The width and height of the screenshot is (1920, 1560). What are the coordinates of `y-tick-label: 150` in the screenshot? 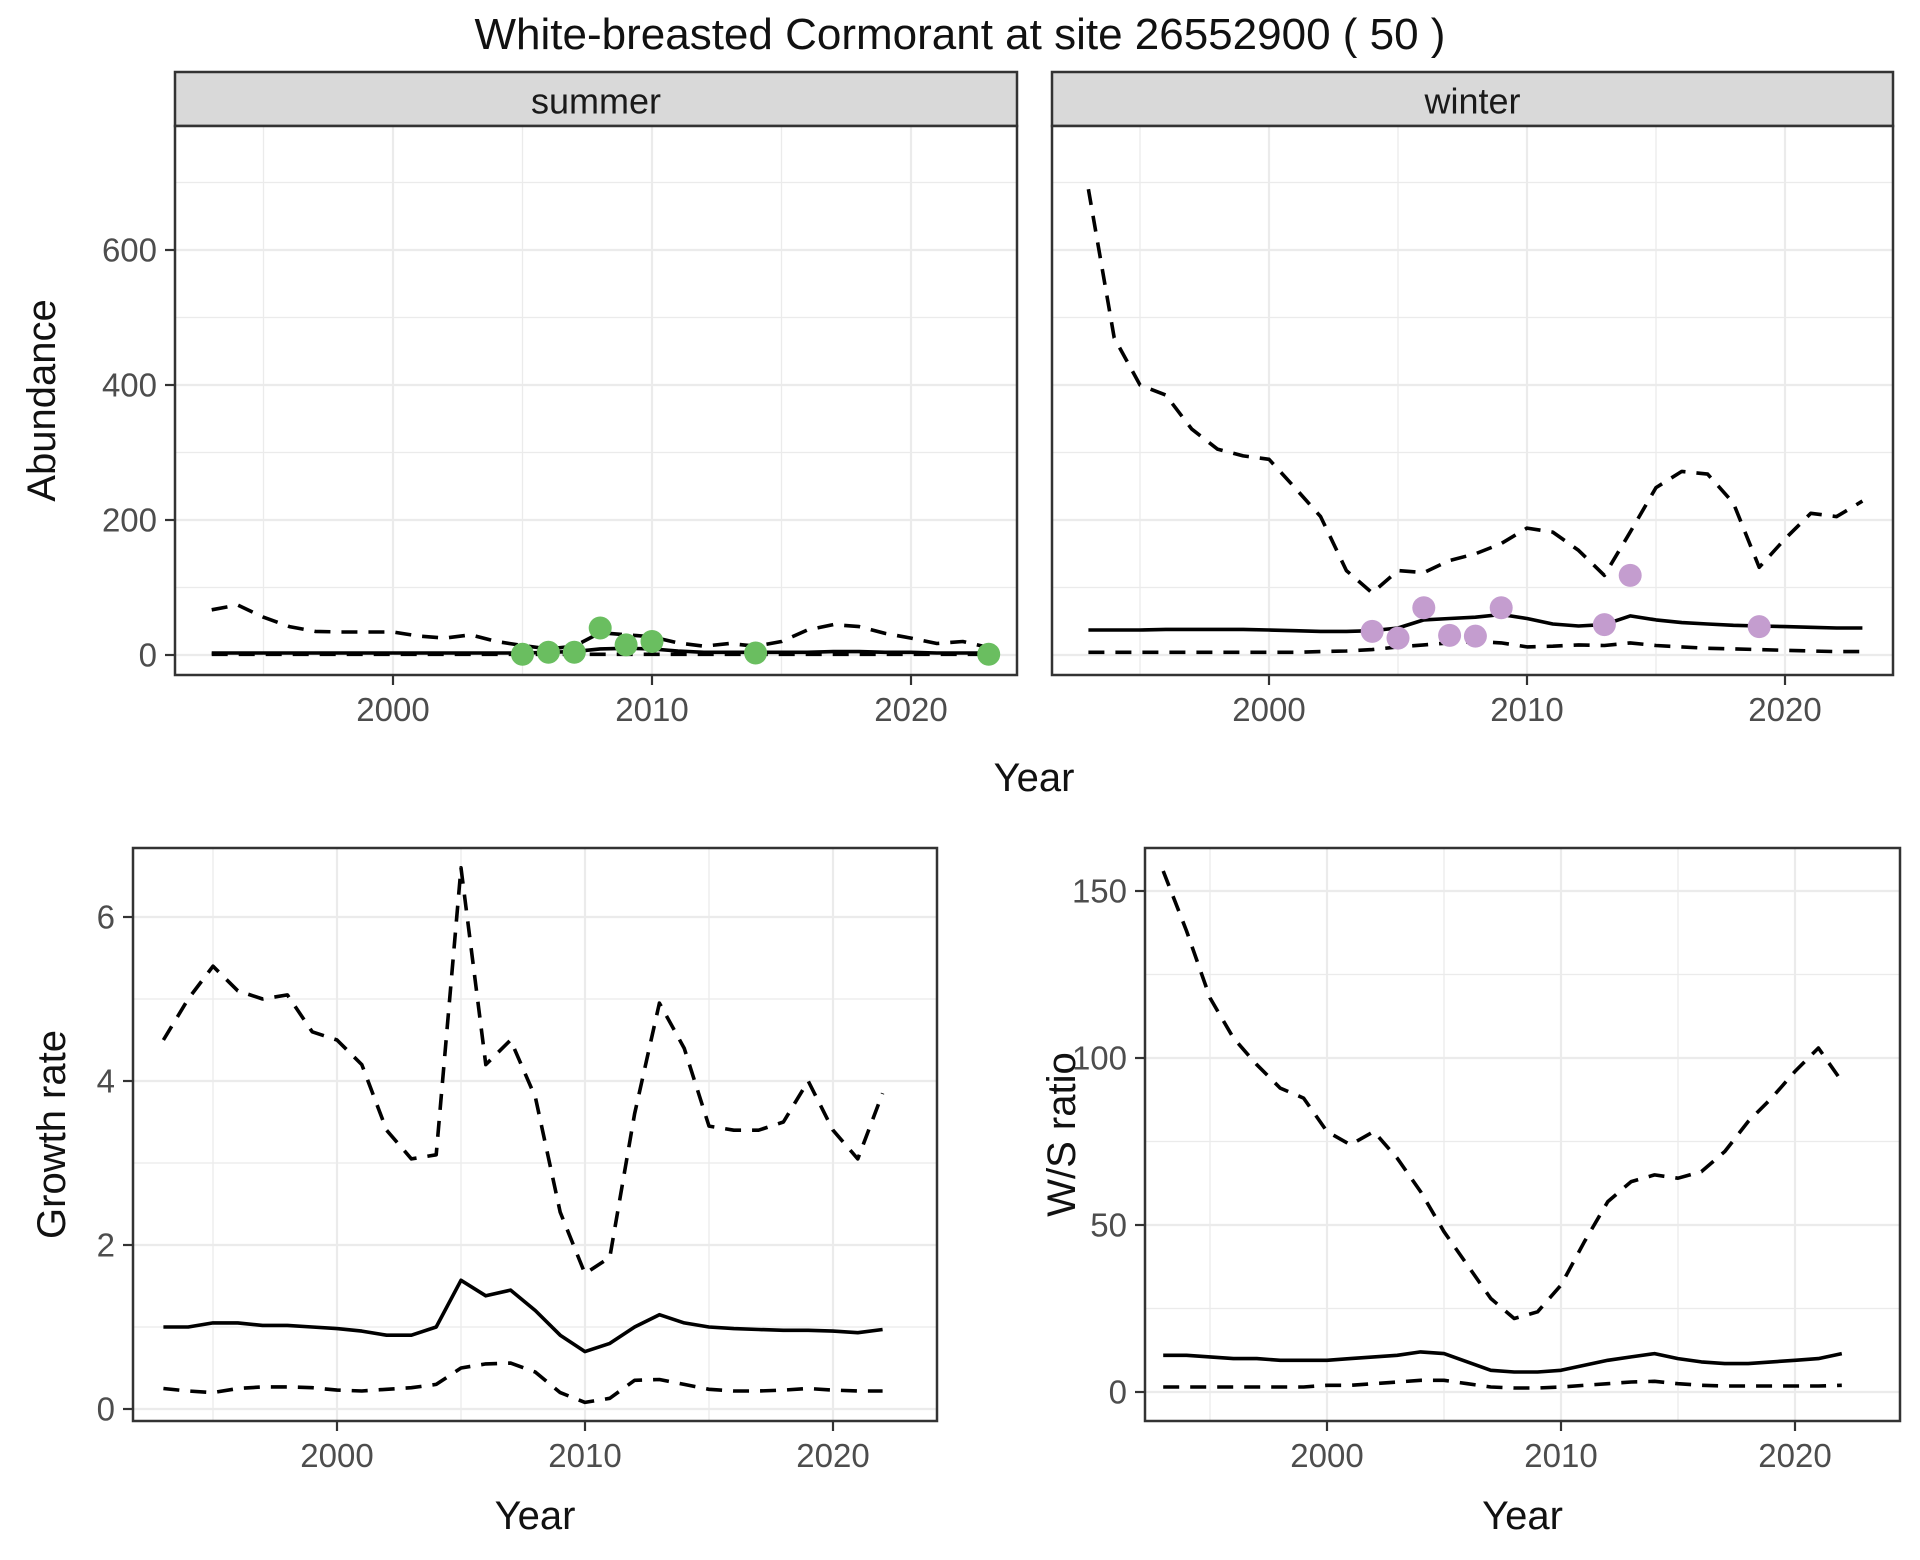 It's located at (1099, 891).